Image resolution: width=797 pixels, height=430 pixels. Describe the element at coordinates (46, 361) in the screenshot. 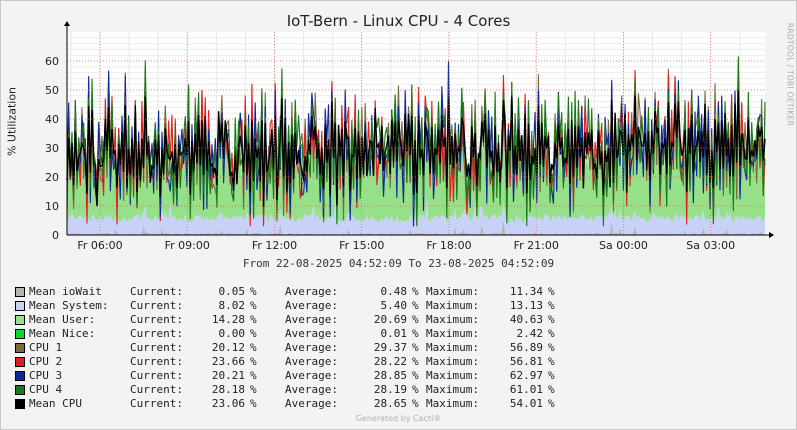

I see `legend-series-name: CPU 2` at that location.